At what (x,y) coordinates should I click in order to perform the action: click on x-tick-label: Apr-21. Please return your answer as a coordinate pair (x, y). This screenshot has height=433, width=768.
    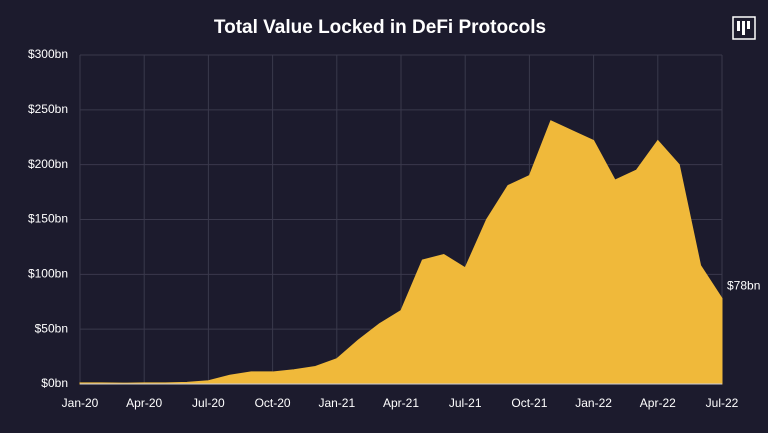
    Looking at the image, I should click on (401, 403).